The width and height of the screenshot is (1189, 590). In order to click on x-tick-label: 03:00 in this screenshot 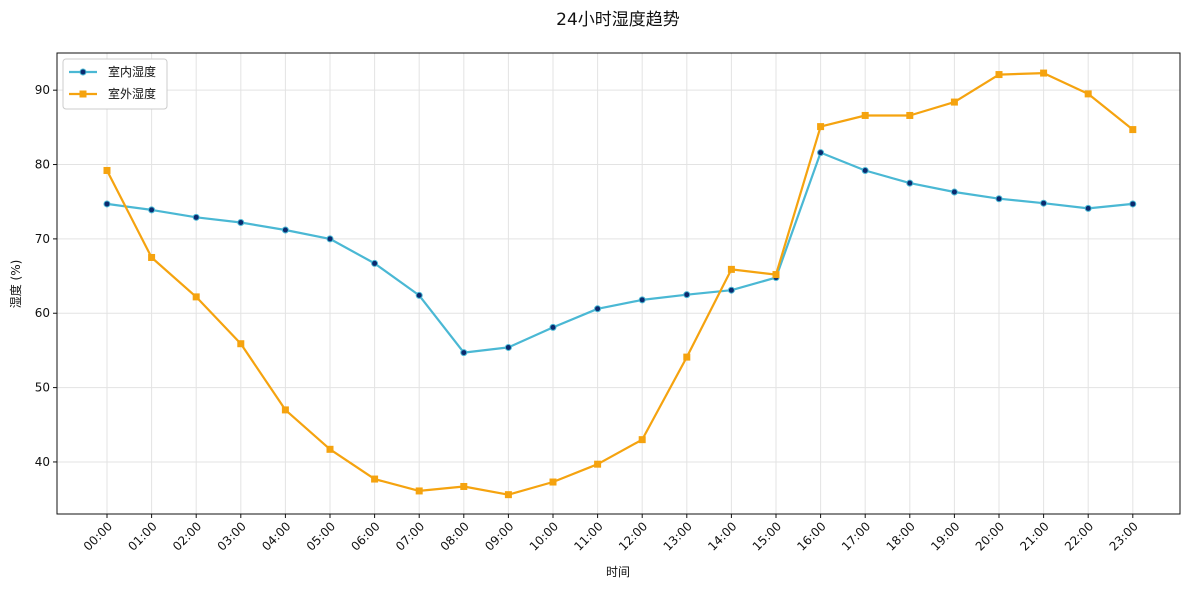, I will do `click(232, 536)`.